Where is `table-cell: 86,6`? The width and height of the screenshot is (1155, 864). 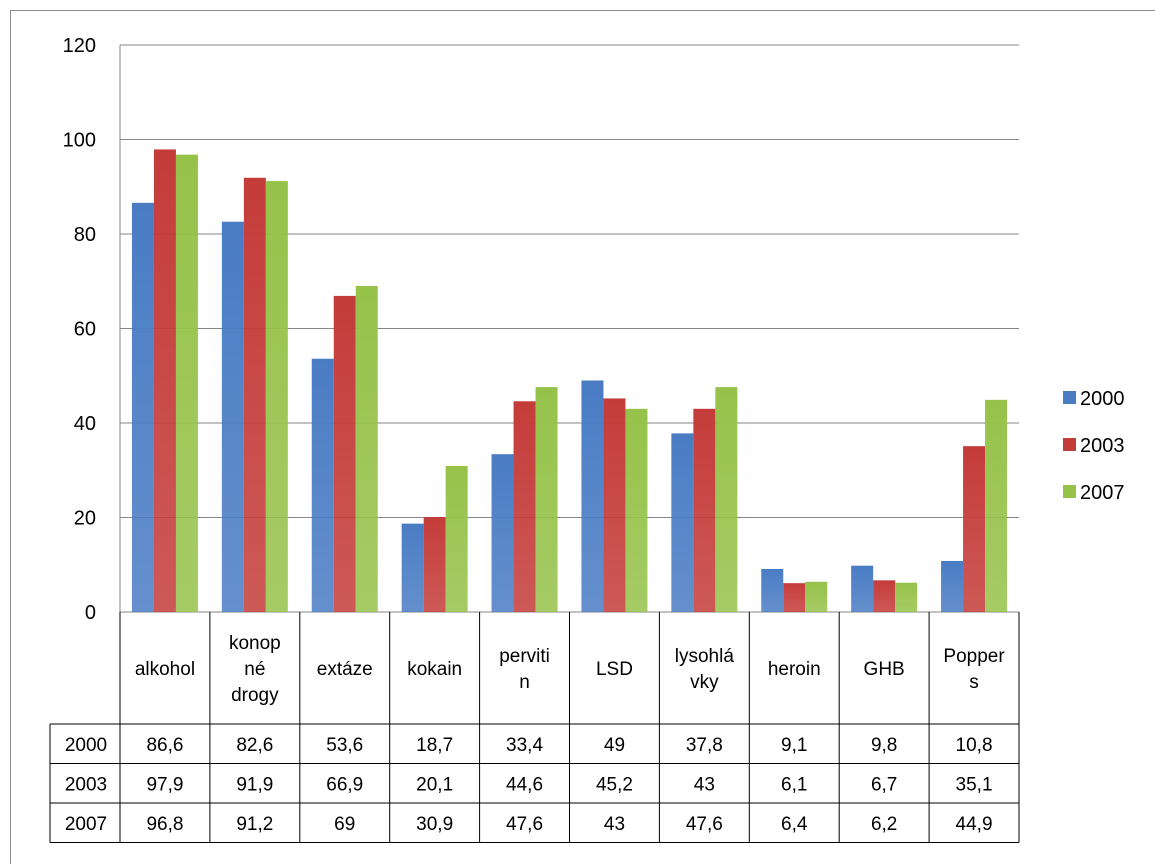
table-cell: 86,6 is located at coordinates (164, 745).